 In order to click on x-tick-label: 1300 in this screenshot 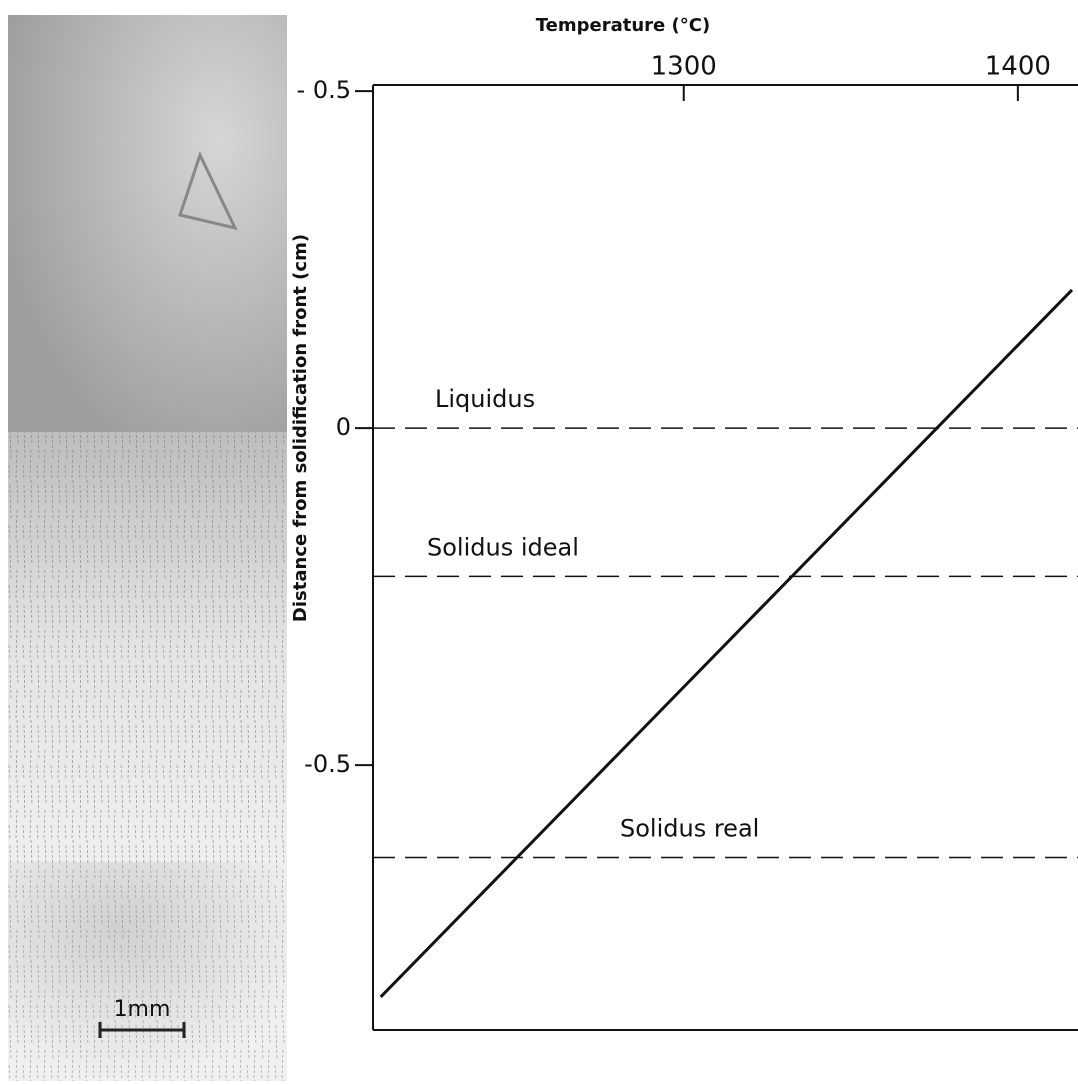, I will do `click(684, 67)`.